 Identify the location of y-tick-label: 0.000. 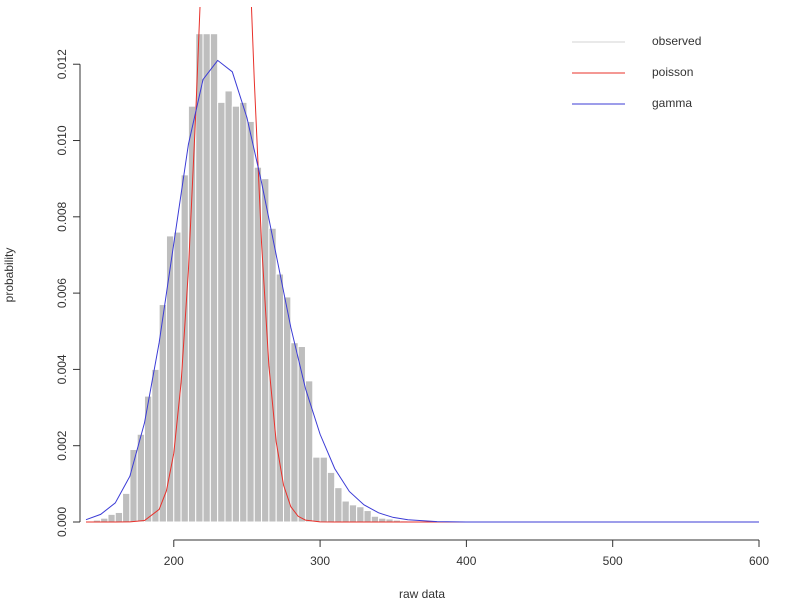
(62, 522).